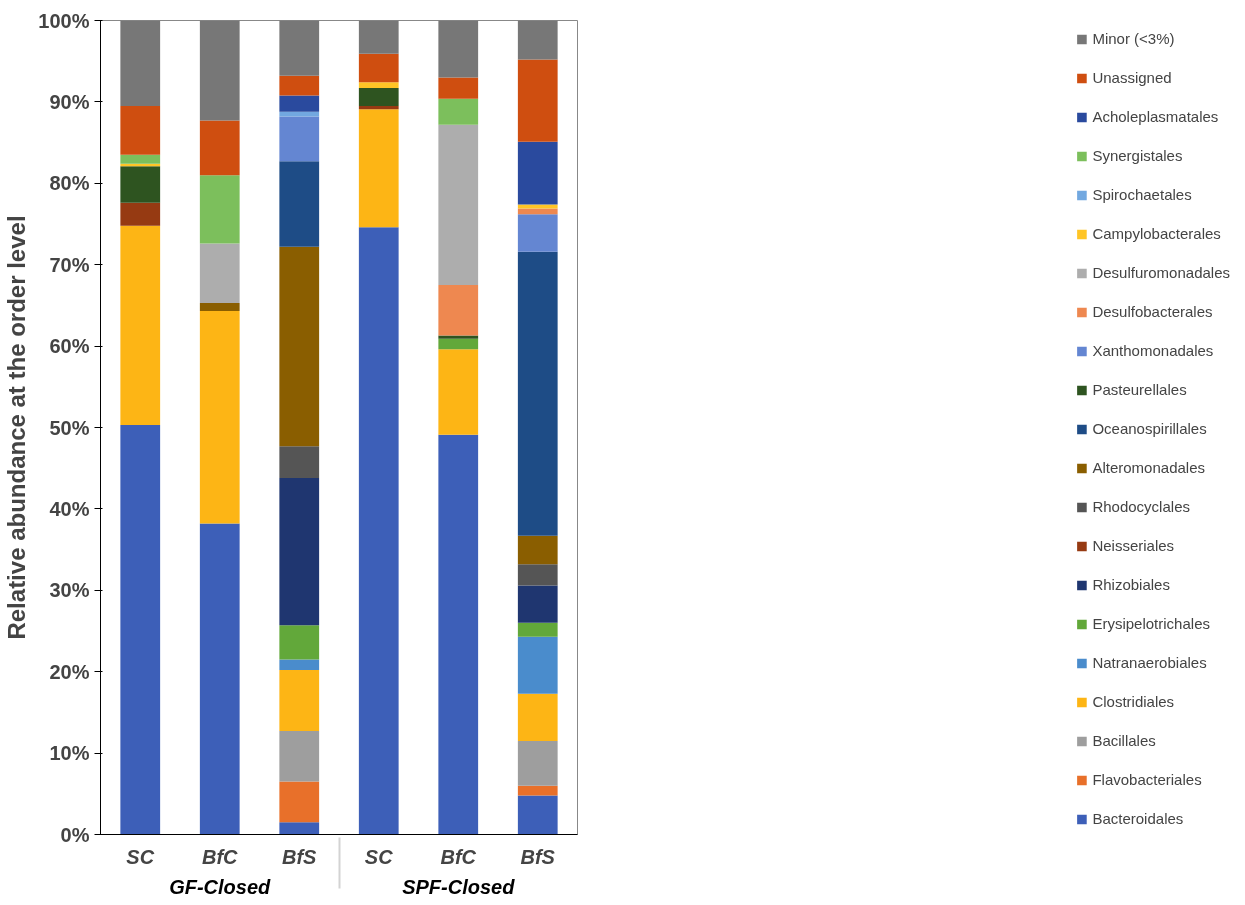 The image size is (1245, 905). I want to click on legend-label: Oceanospirillales, so click(1149, 428).